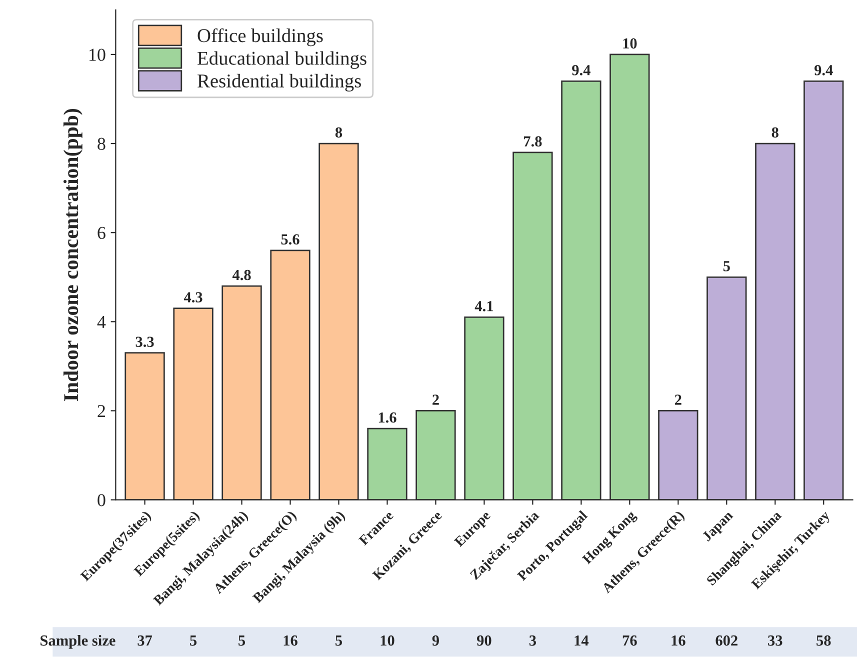  I want to click on y-tick-label: 10, so click(98, 54).